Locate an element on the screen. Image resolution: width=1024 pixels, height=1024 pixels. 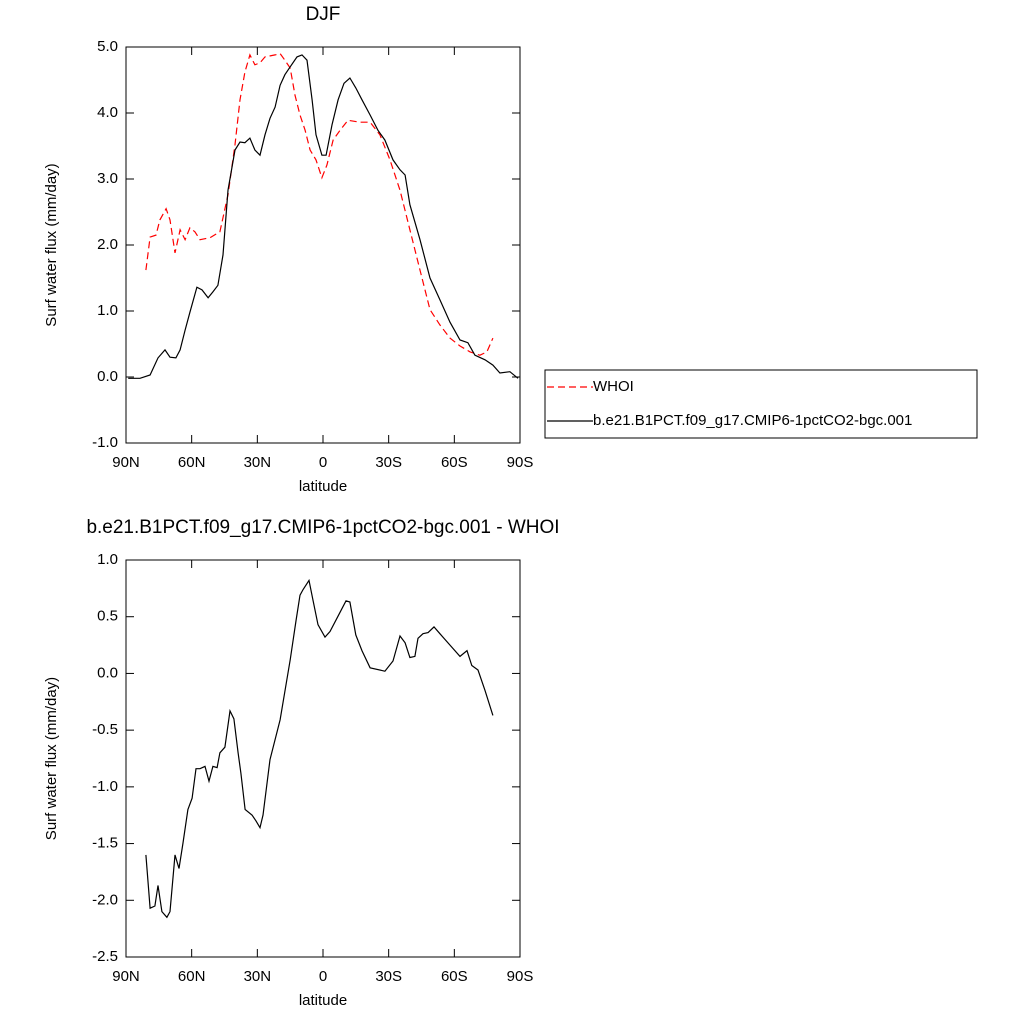
chart-title: DJF is located at coordinates (323, 14).